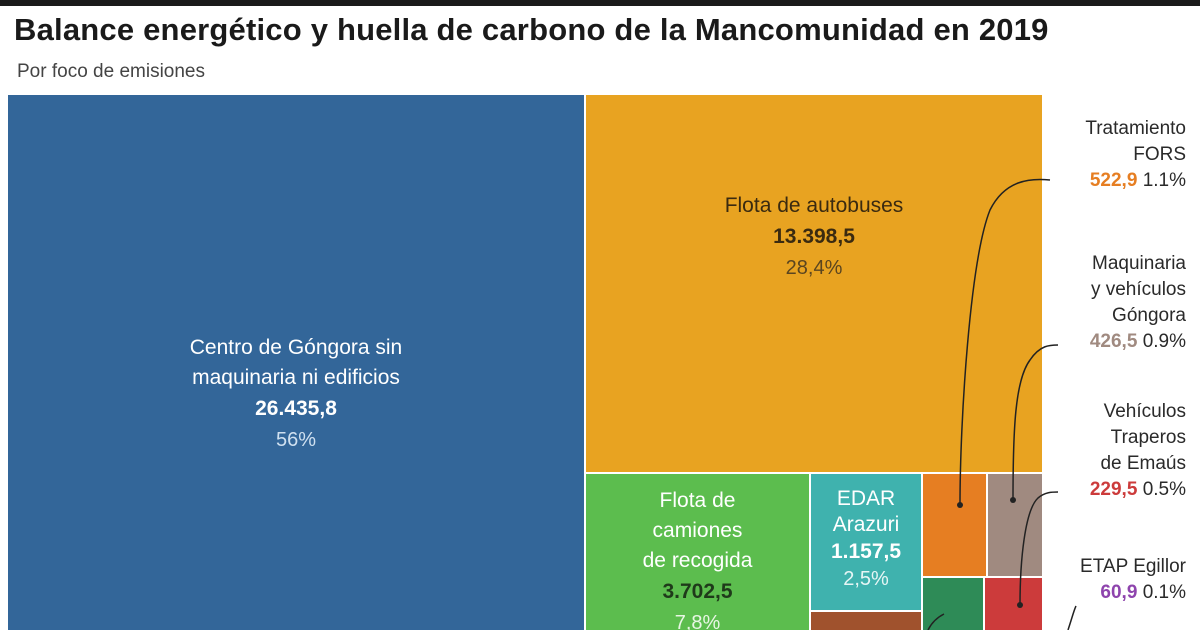 Image resolution: width=1200 pixels, height=630 pixels. I want to click on label-maquinaria-figures: 426,5 0.9%, so click(1138, 342).